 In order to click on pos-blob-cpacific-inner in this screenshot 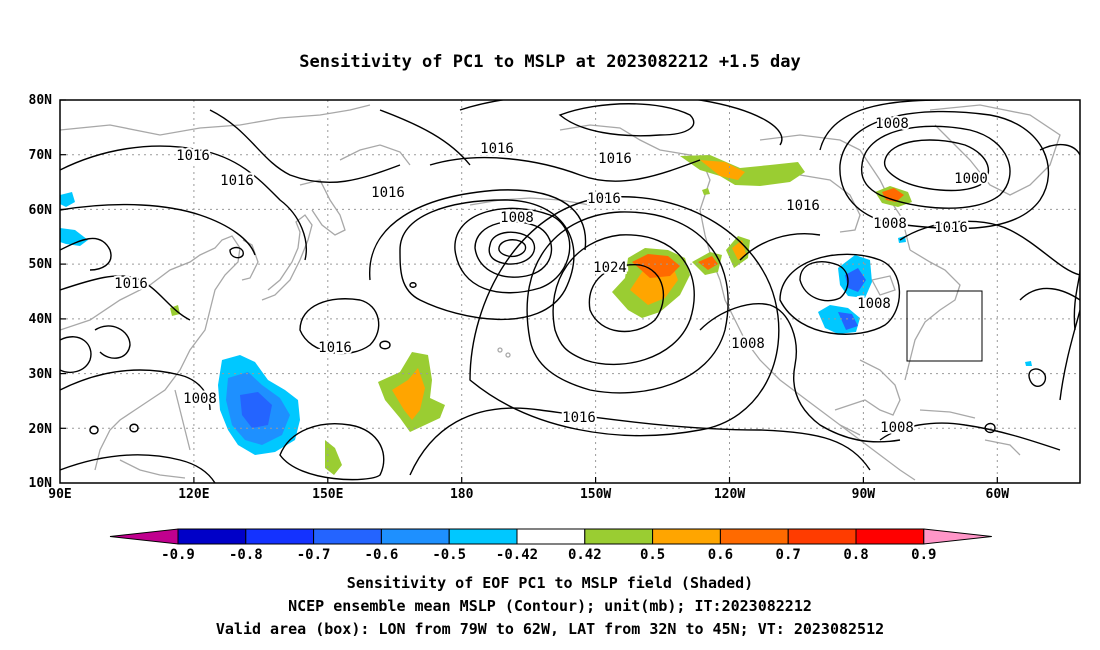, I will do `click(408, 394)`.